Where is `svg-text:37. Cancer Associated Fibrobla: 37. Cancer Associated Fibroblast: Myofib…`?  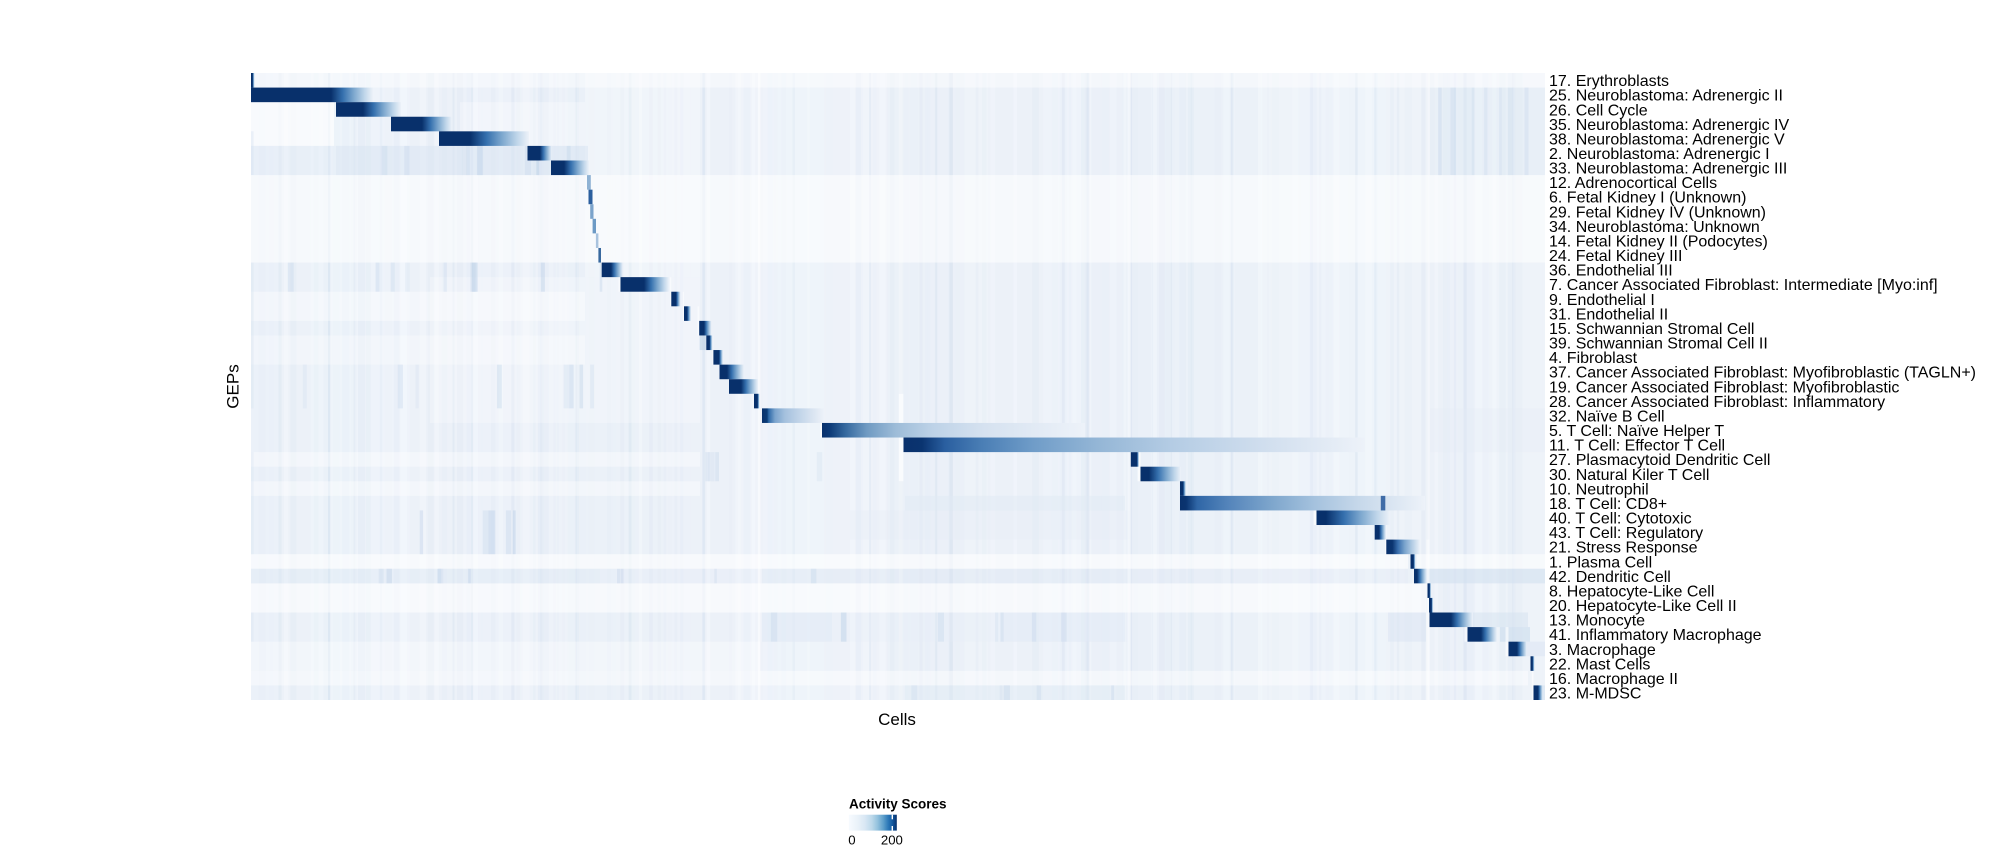 svg-text:37. Cancer Associated Fibrobla: 37. Cancer Associated Fibroblast: Myofib… is located at coordinates (1762, 373).